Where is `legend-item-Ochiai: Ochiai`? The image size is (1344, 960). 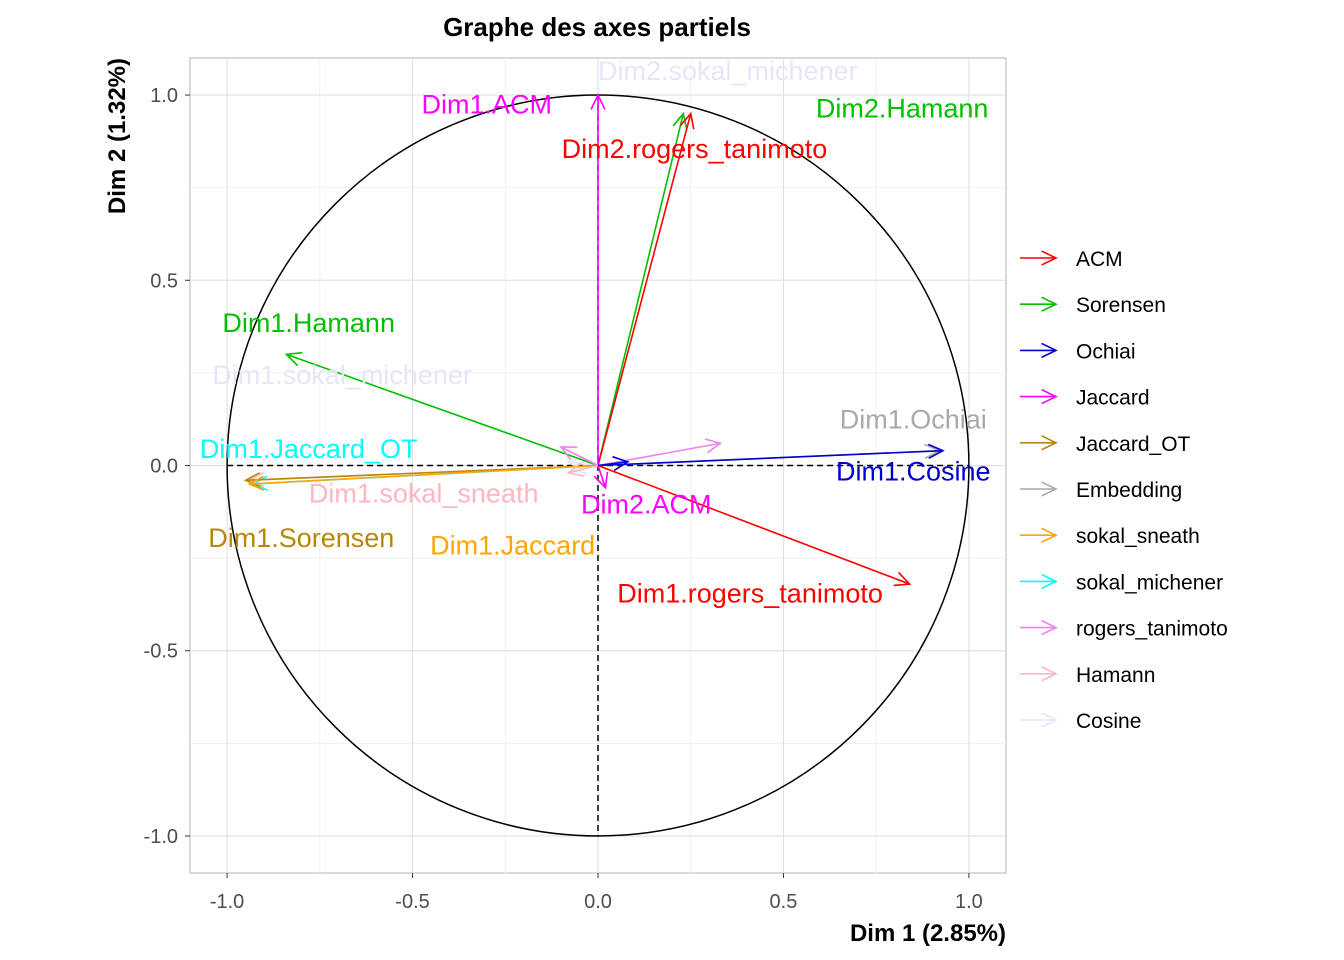
legend-item-Ochiai: Ochiai is located at coordinates (1078, 351).